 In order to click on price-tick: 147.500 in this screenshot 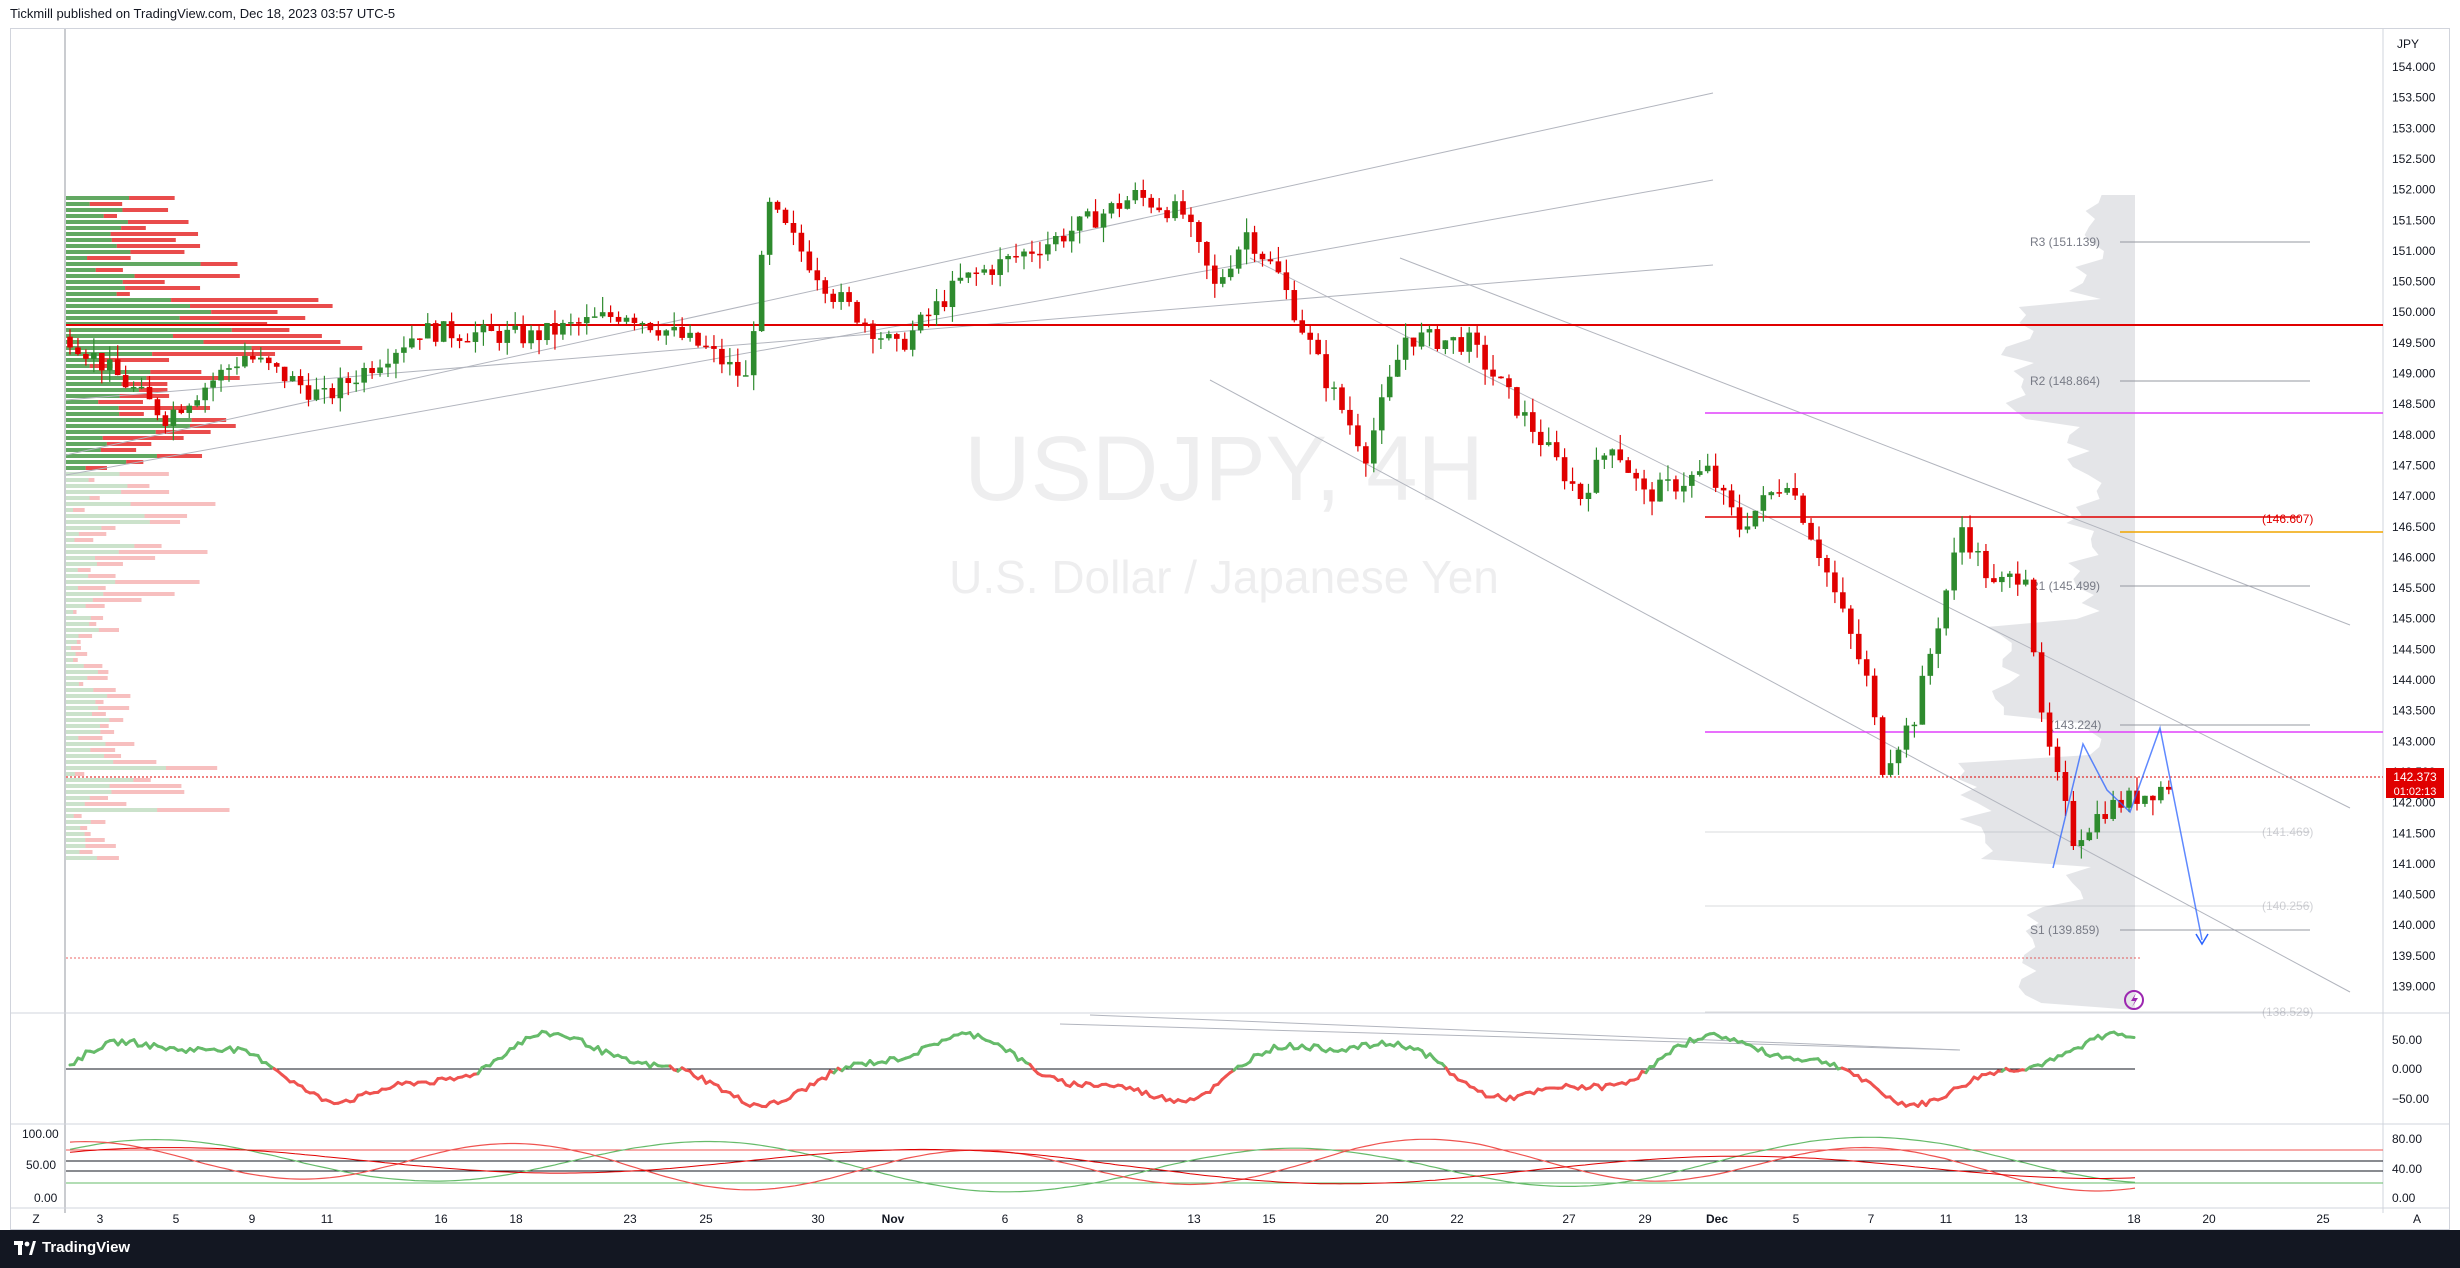, I will do `click(2414, 465)`.